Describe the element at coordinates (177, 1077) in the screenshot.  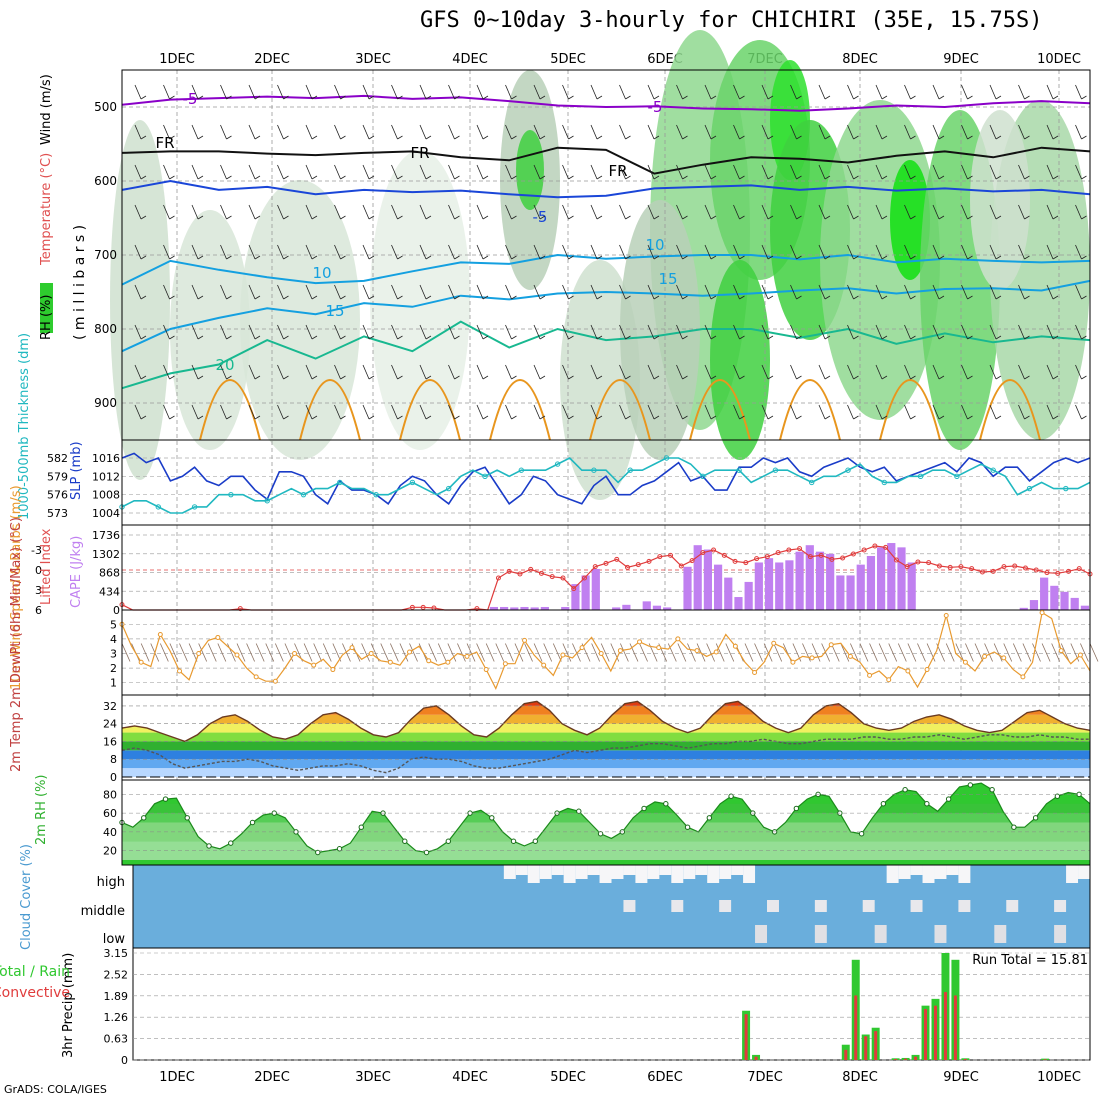
I see `bottom-date-label: 1DEC` at that location.